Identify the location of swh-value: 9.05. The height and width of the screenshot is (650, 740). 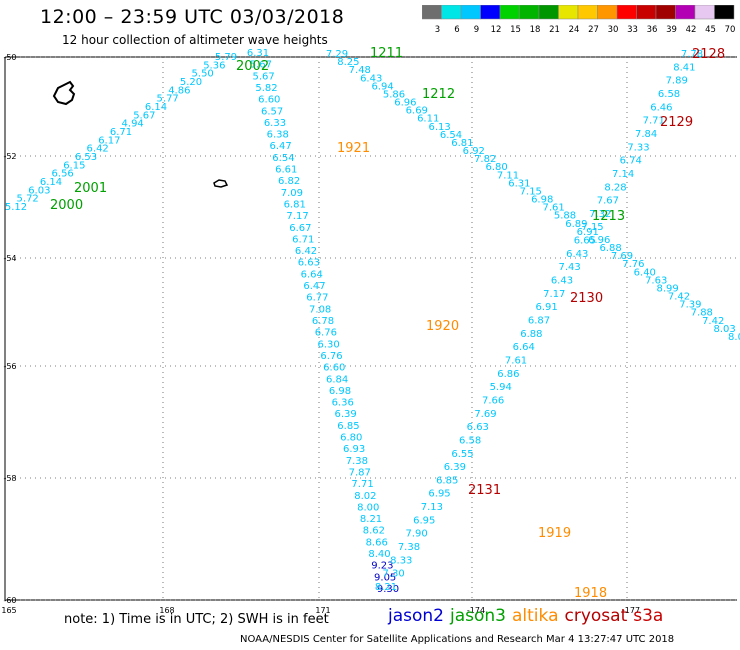
(385, 577).